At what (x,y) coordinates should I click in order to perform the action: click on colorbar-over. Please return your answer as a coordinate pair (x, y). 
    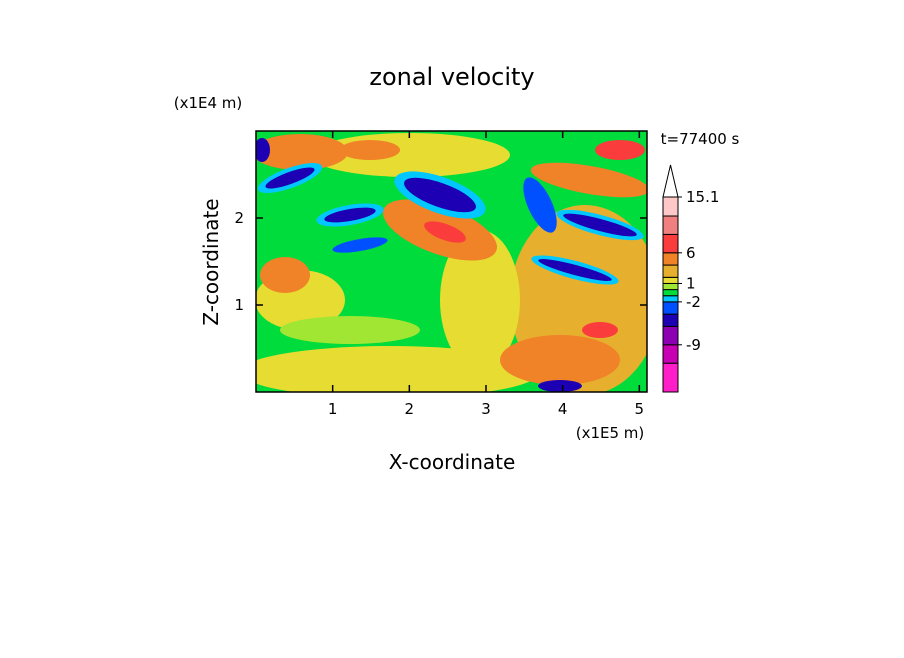
    Looking at the image, I should click on (670, 181).